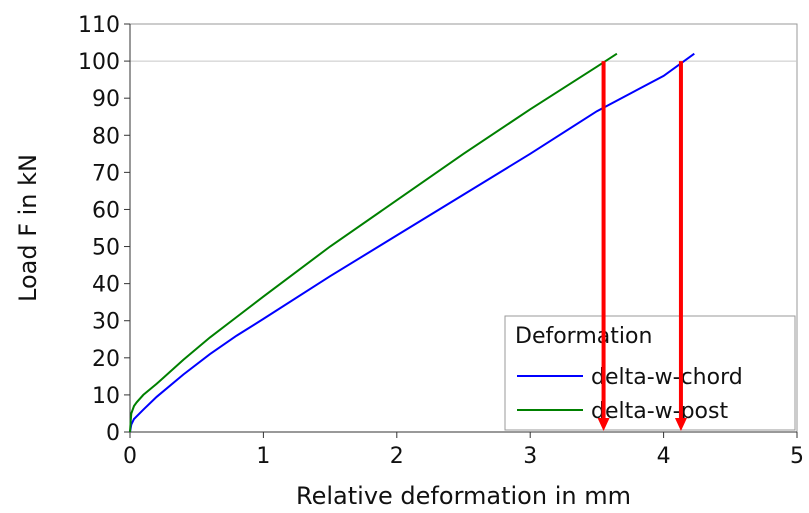 This screenshot has height=513, width=809. I want to click on y-tick-label: 60, so click(106, 210).